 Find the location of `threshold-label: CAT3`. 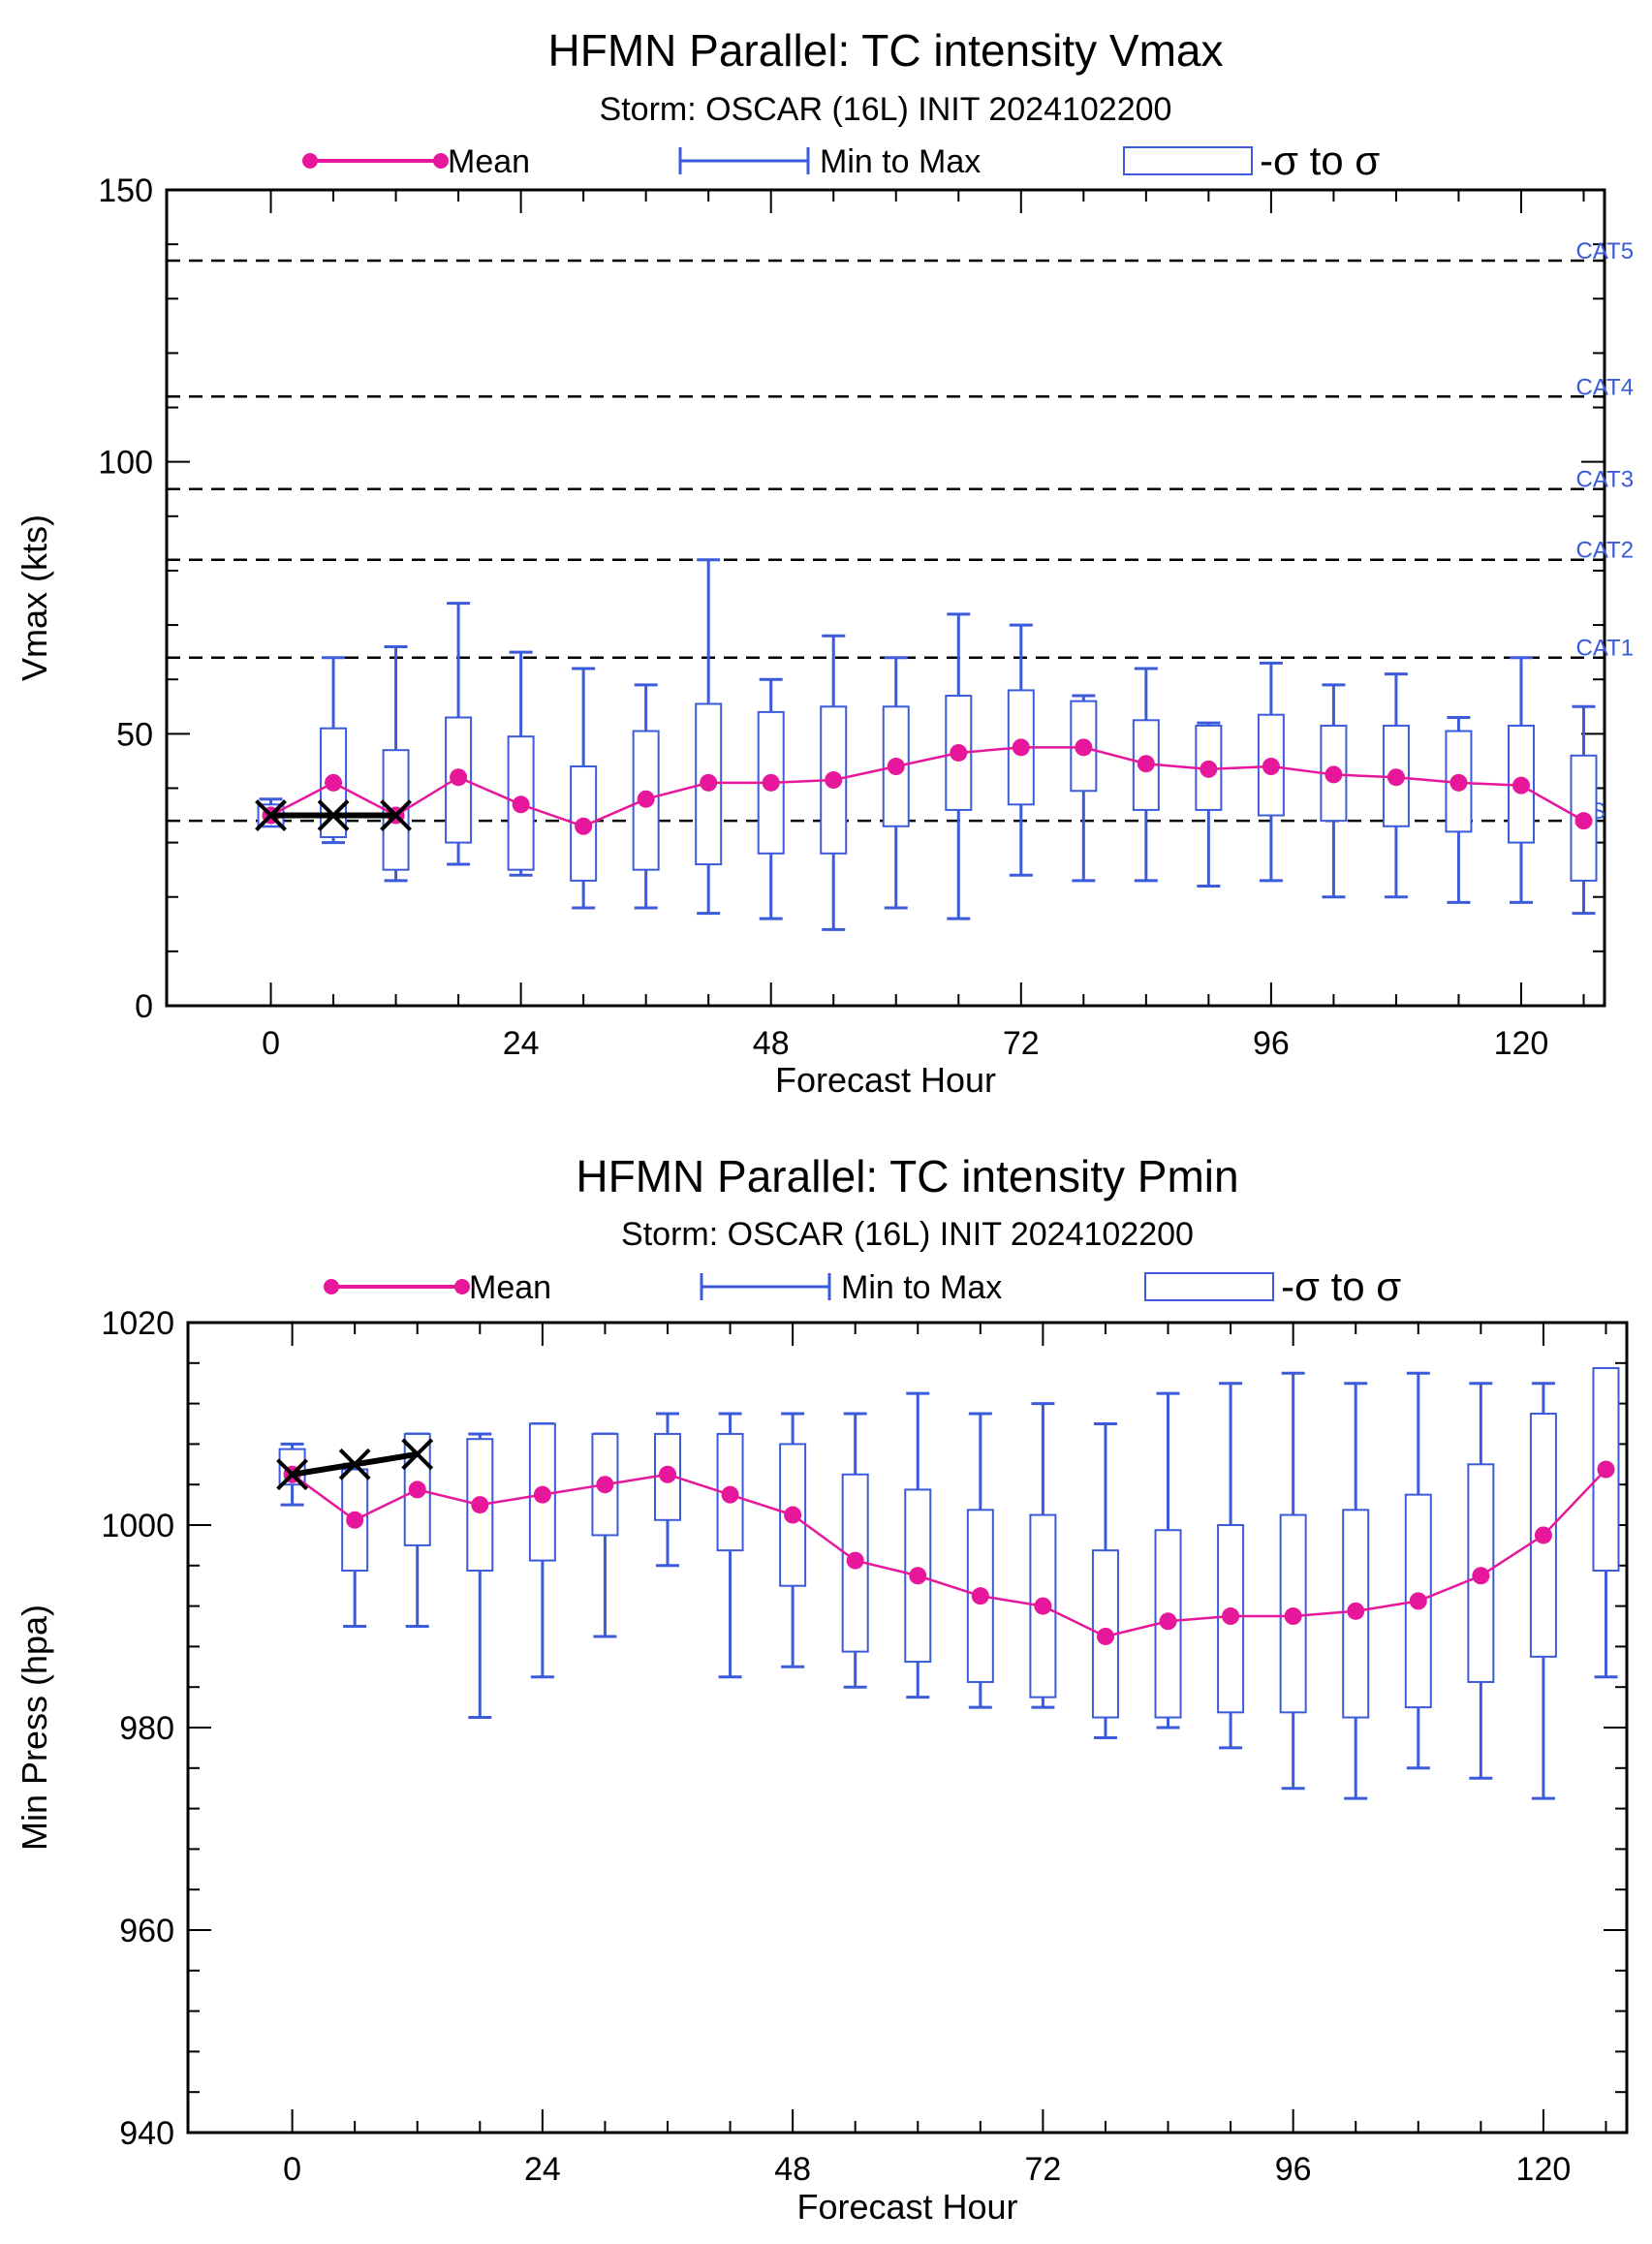

threshold-label: CAT3 is located at coordinates (1604, 480).